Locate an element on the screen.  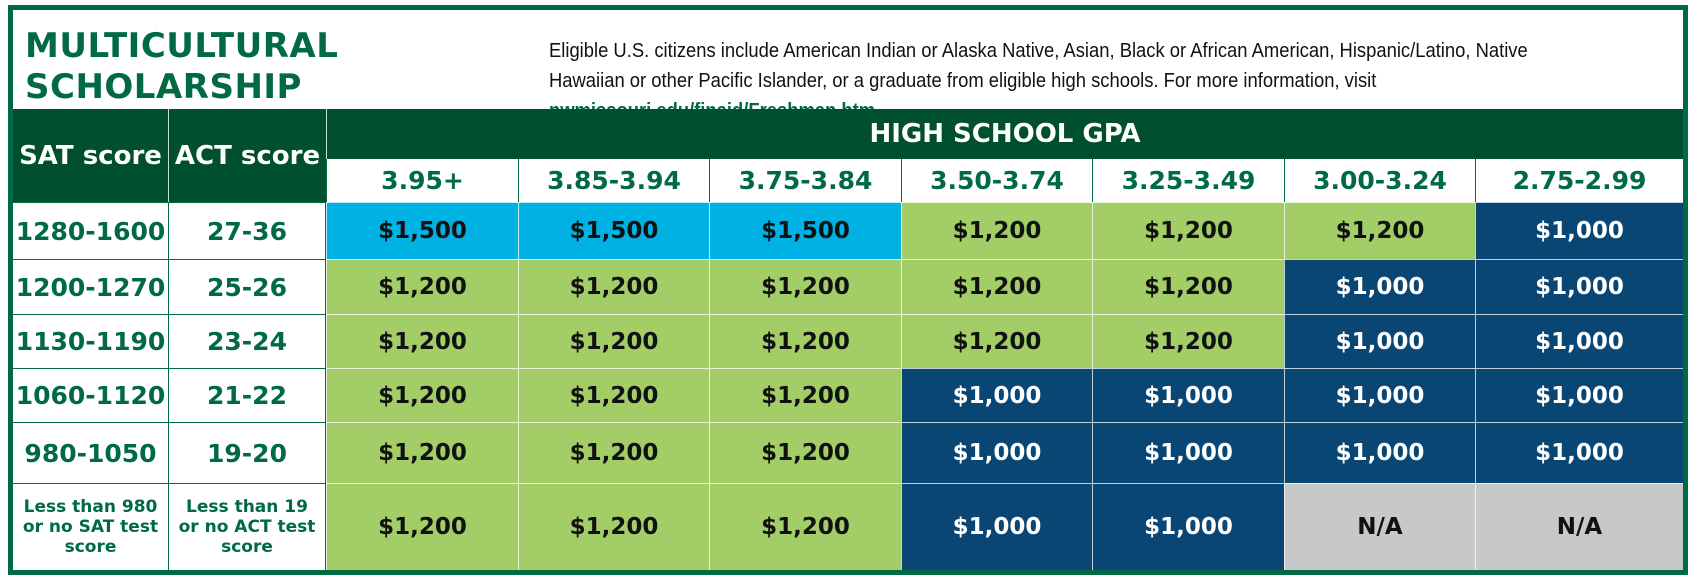
act-range-cell: 23-24 is located at coordinates (247, 341).